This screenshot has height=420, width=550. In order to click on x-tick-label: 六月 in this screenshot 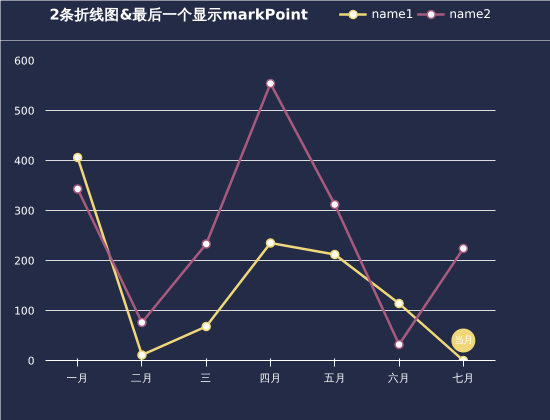, I will do `click(399, 378)`.